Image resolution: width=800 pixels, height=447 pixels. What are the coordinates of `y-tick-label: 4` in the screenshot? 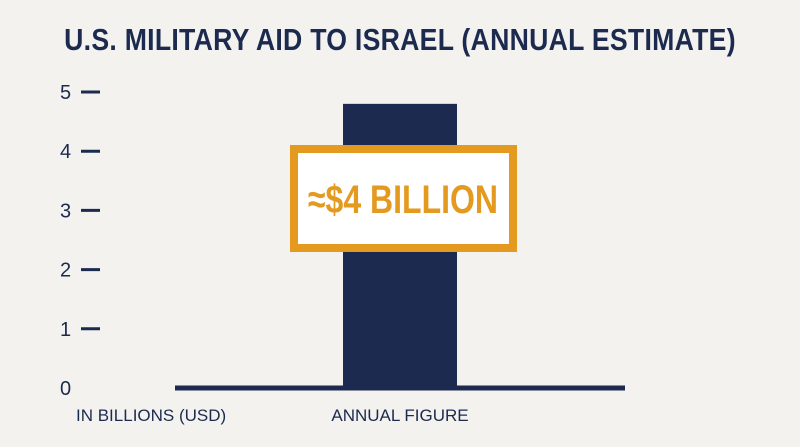 It's located at (65, 152).